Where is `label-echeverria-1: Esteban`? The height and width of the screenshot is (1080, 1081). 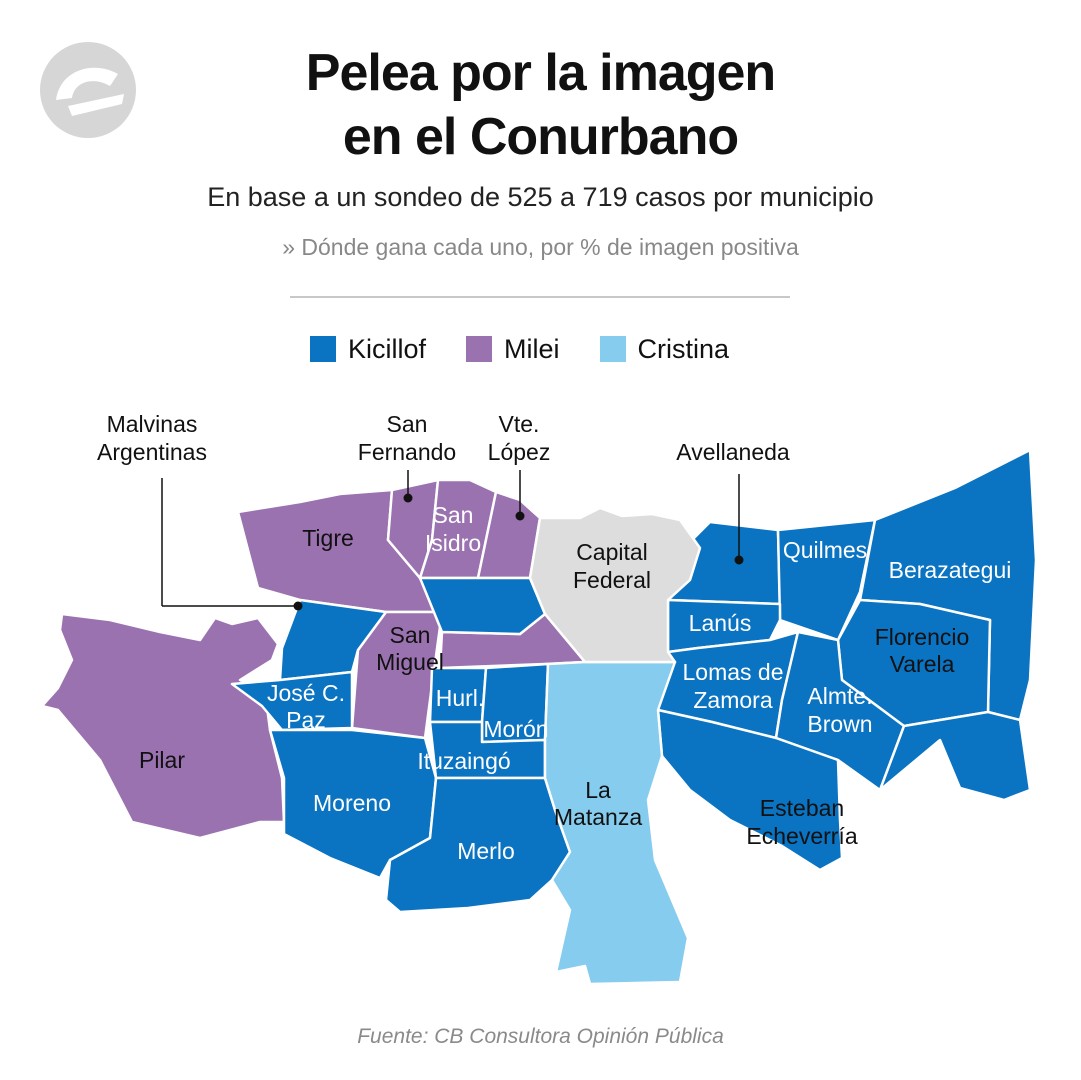
label-echeverria-1: Esteban is located at coordinates (802, 808).